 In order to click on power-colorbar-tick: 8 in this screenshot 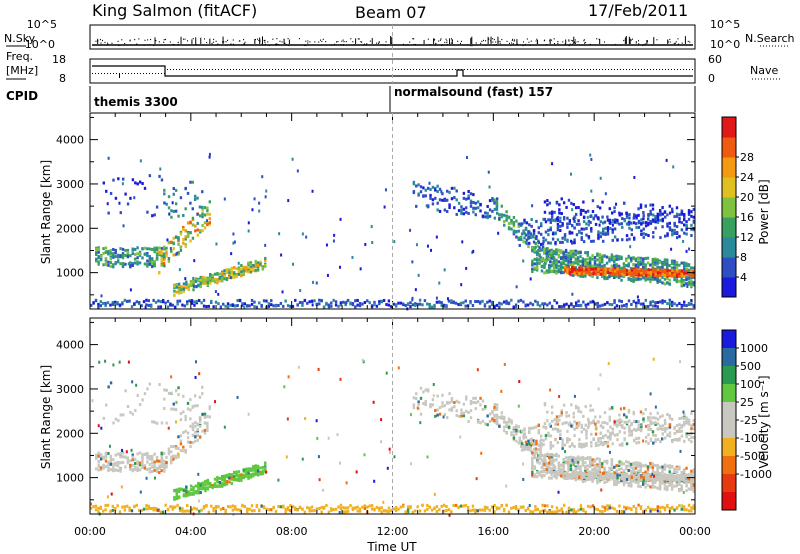, I will do `click(743, 257)`.